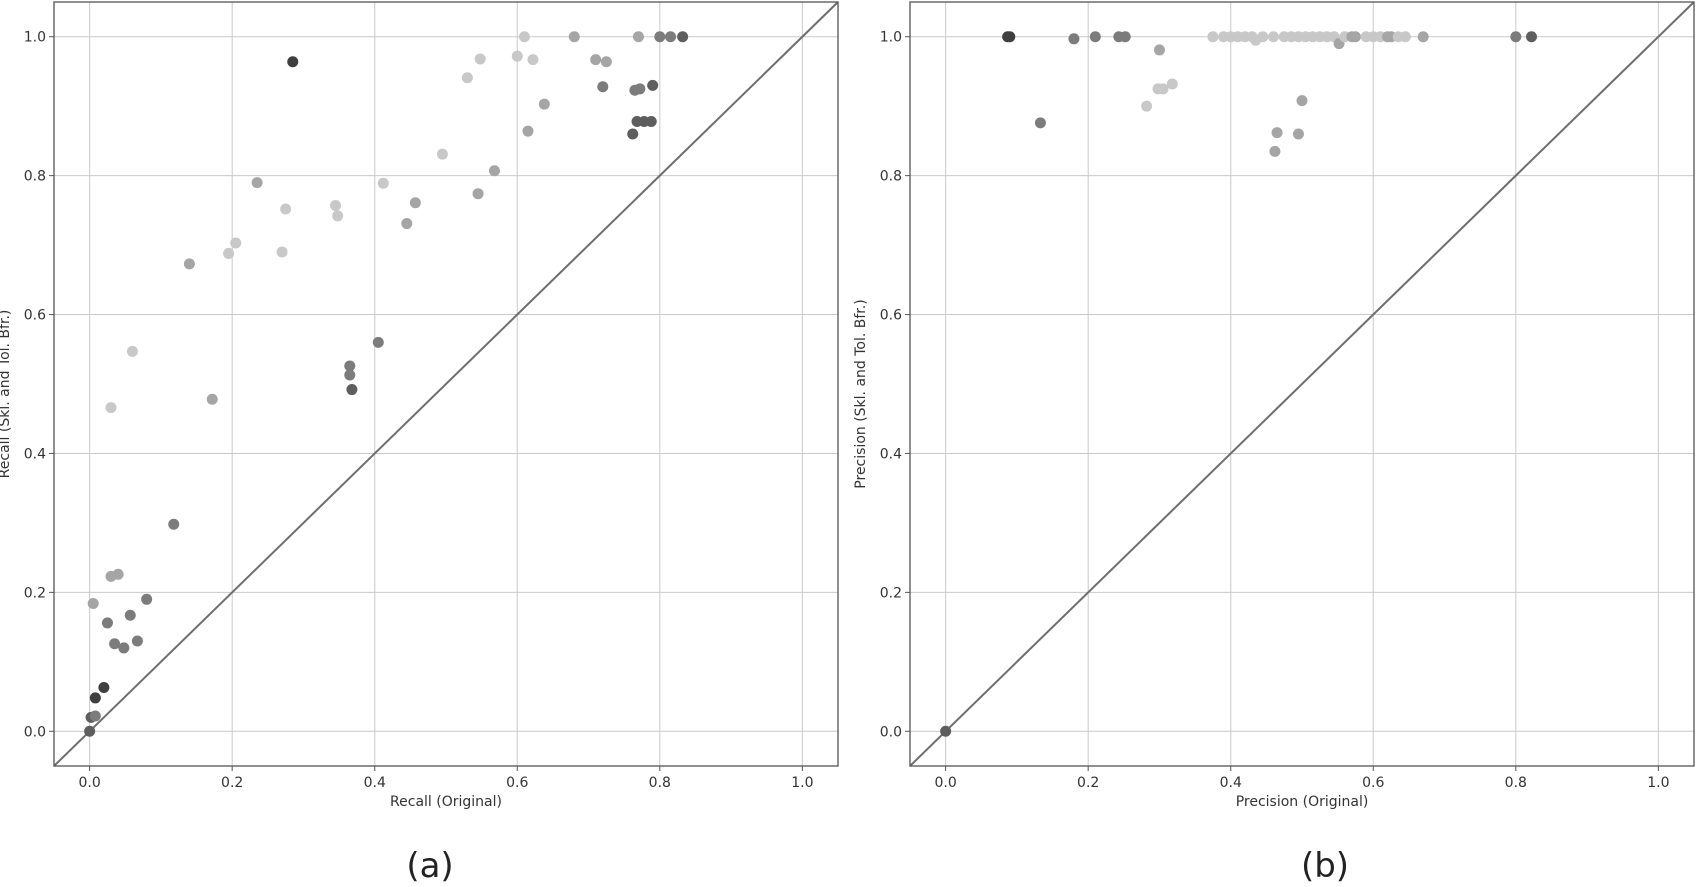 The height and width of the screenshot is (887, 1697). Describe the element at coordinates (90, 783) in the screenshot. I see `x-tick-label: 0.0` at that location.